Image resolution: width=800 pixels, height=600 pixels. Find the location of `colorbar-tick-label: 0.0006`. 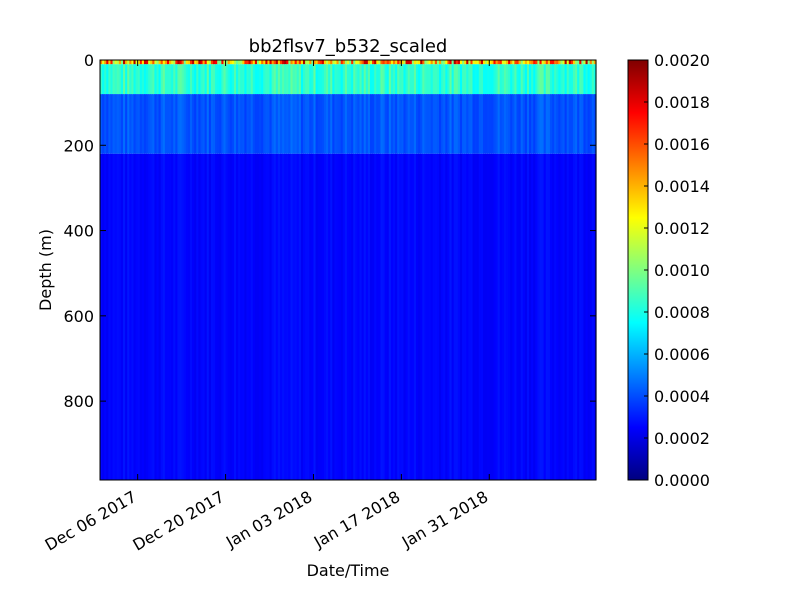

colorbar-tick-label: 0.0006 is located at coordinates (682, 354).